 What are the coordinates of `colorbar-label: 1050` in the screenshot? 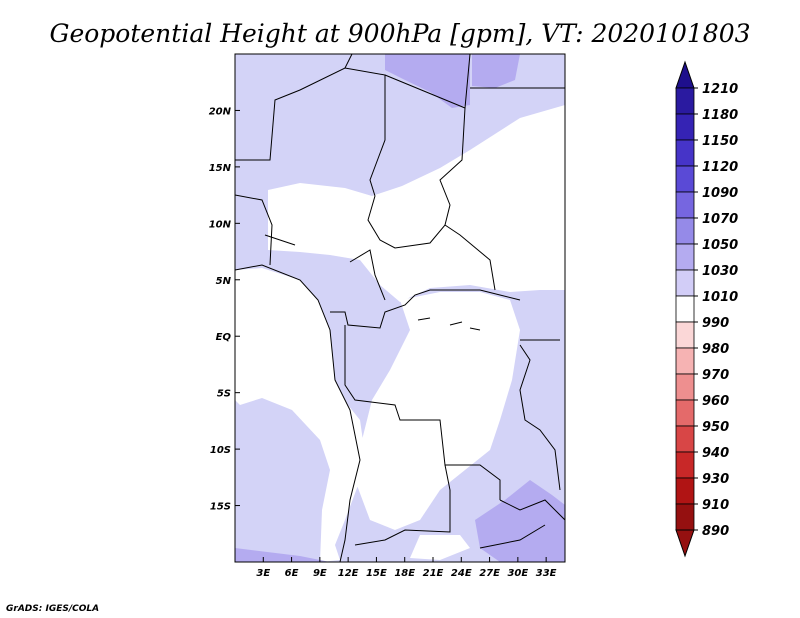 It's located at (720, 245).